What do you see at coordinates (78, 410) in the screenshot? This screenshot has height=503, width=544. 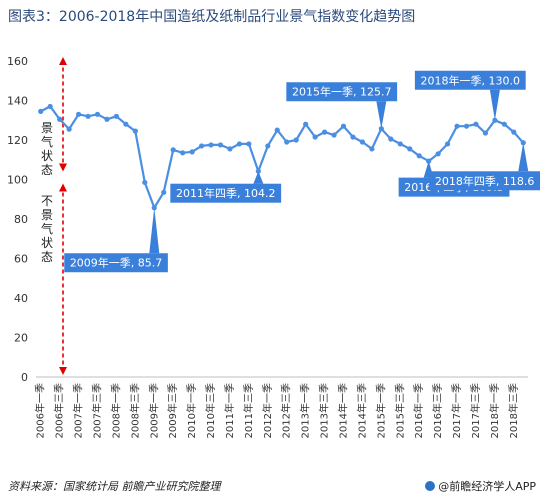 I see `x-tick-label: 2007年一季` at bounding box center [78, 410].